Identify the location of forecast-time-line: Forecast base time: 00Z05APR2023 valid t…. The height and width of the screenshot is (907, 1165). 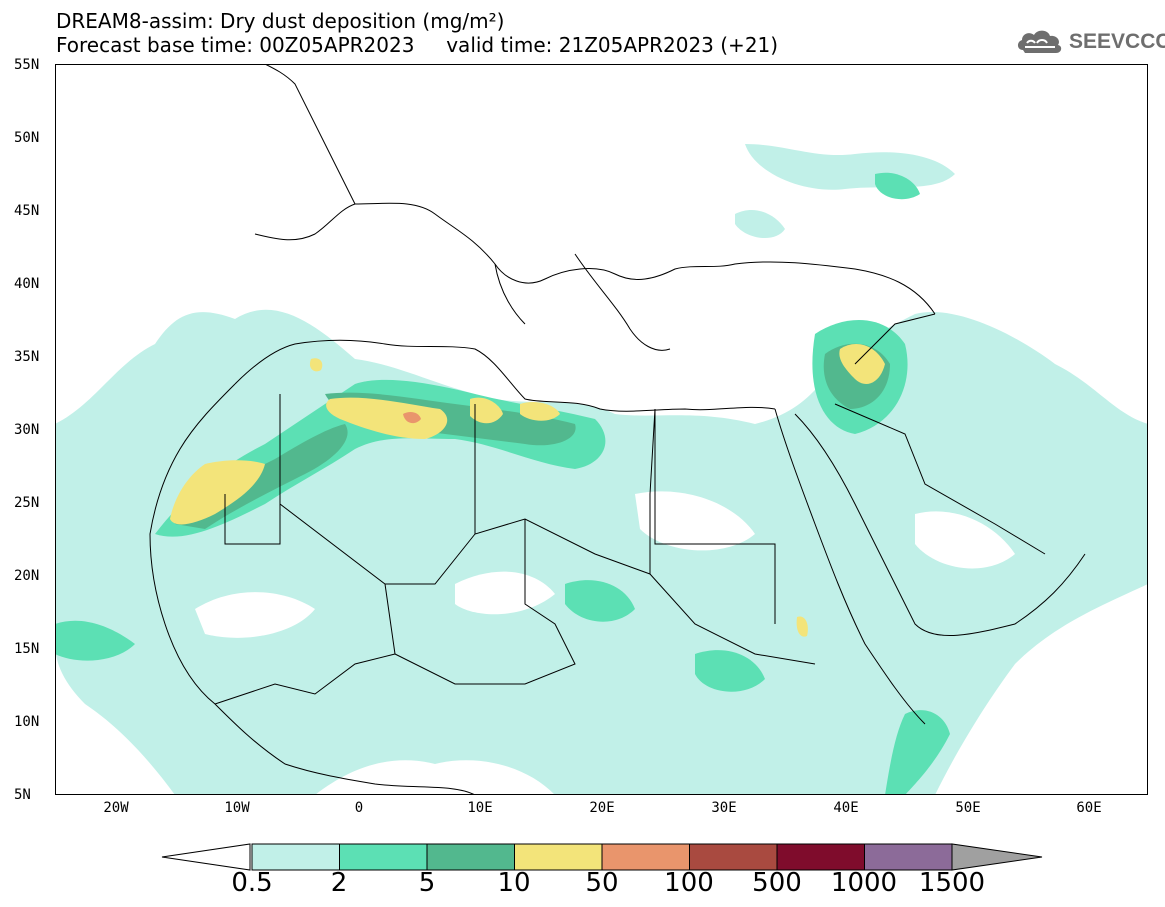
(417, 45).